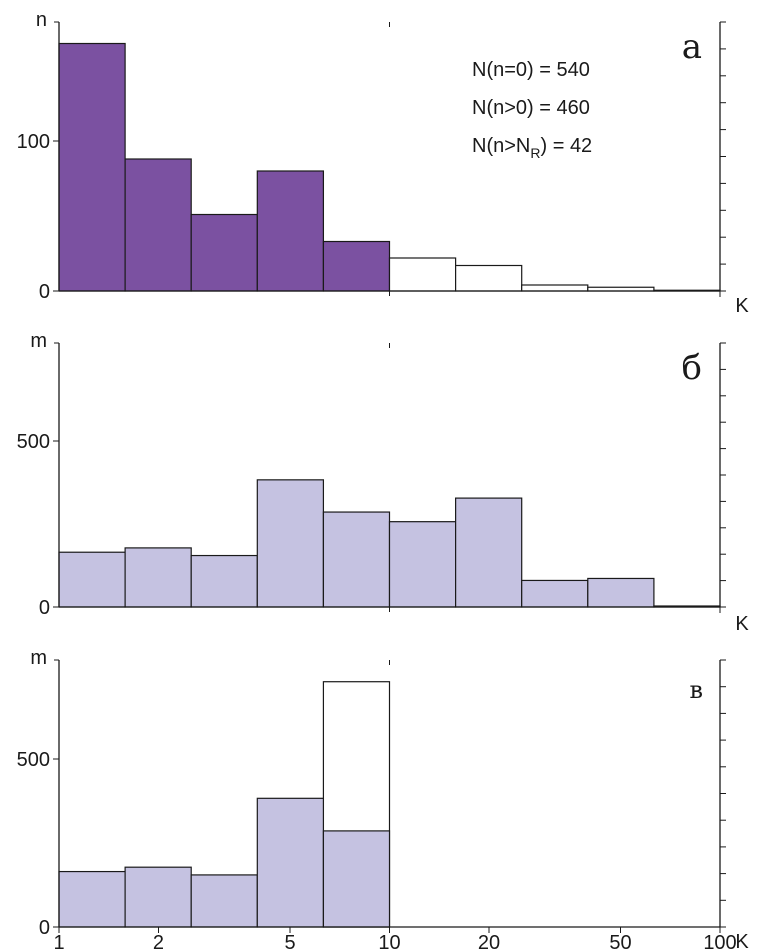 The width and height of the screenshot is (764, 951). What do you see at coordinates (696, 690) in the screenshot?
I see `panel-label: в` at bounding box center [696, 690].